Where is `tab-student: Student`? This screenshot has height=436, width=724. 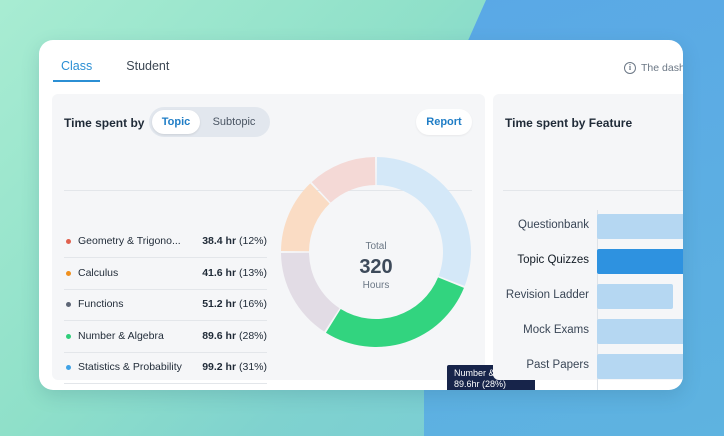
tab-student: Student is located at coordinates (148, 66).